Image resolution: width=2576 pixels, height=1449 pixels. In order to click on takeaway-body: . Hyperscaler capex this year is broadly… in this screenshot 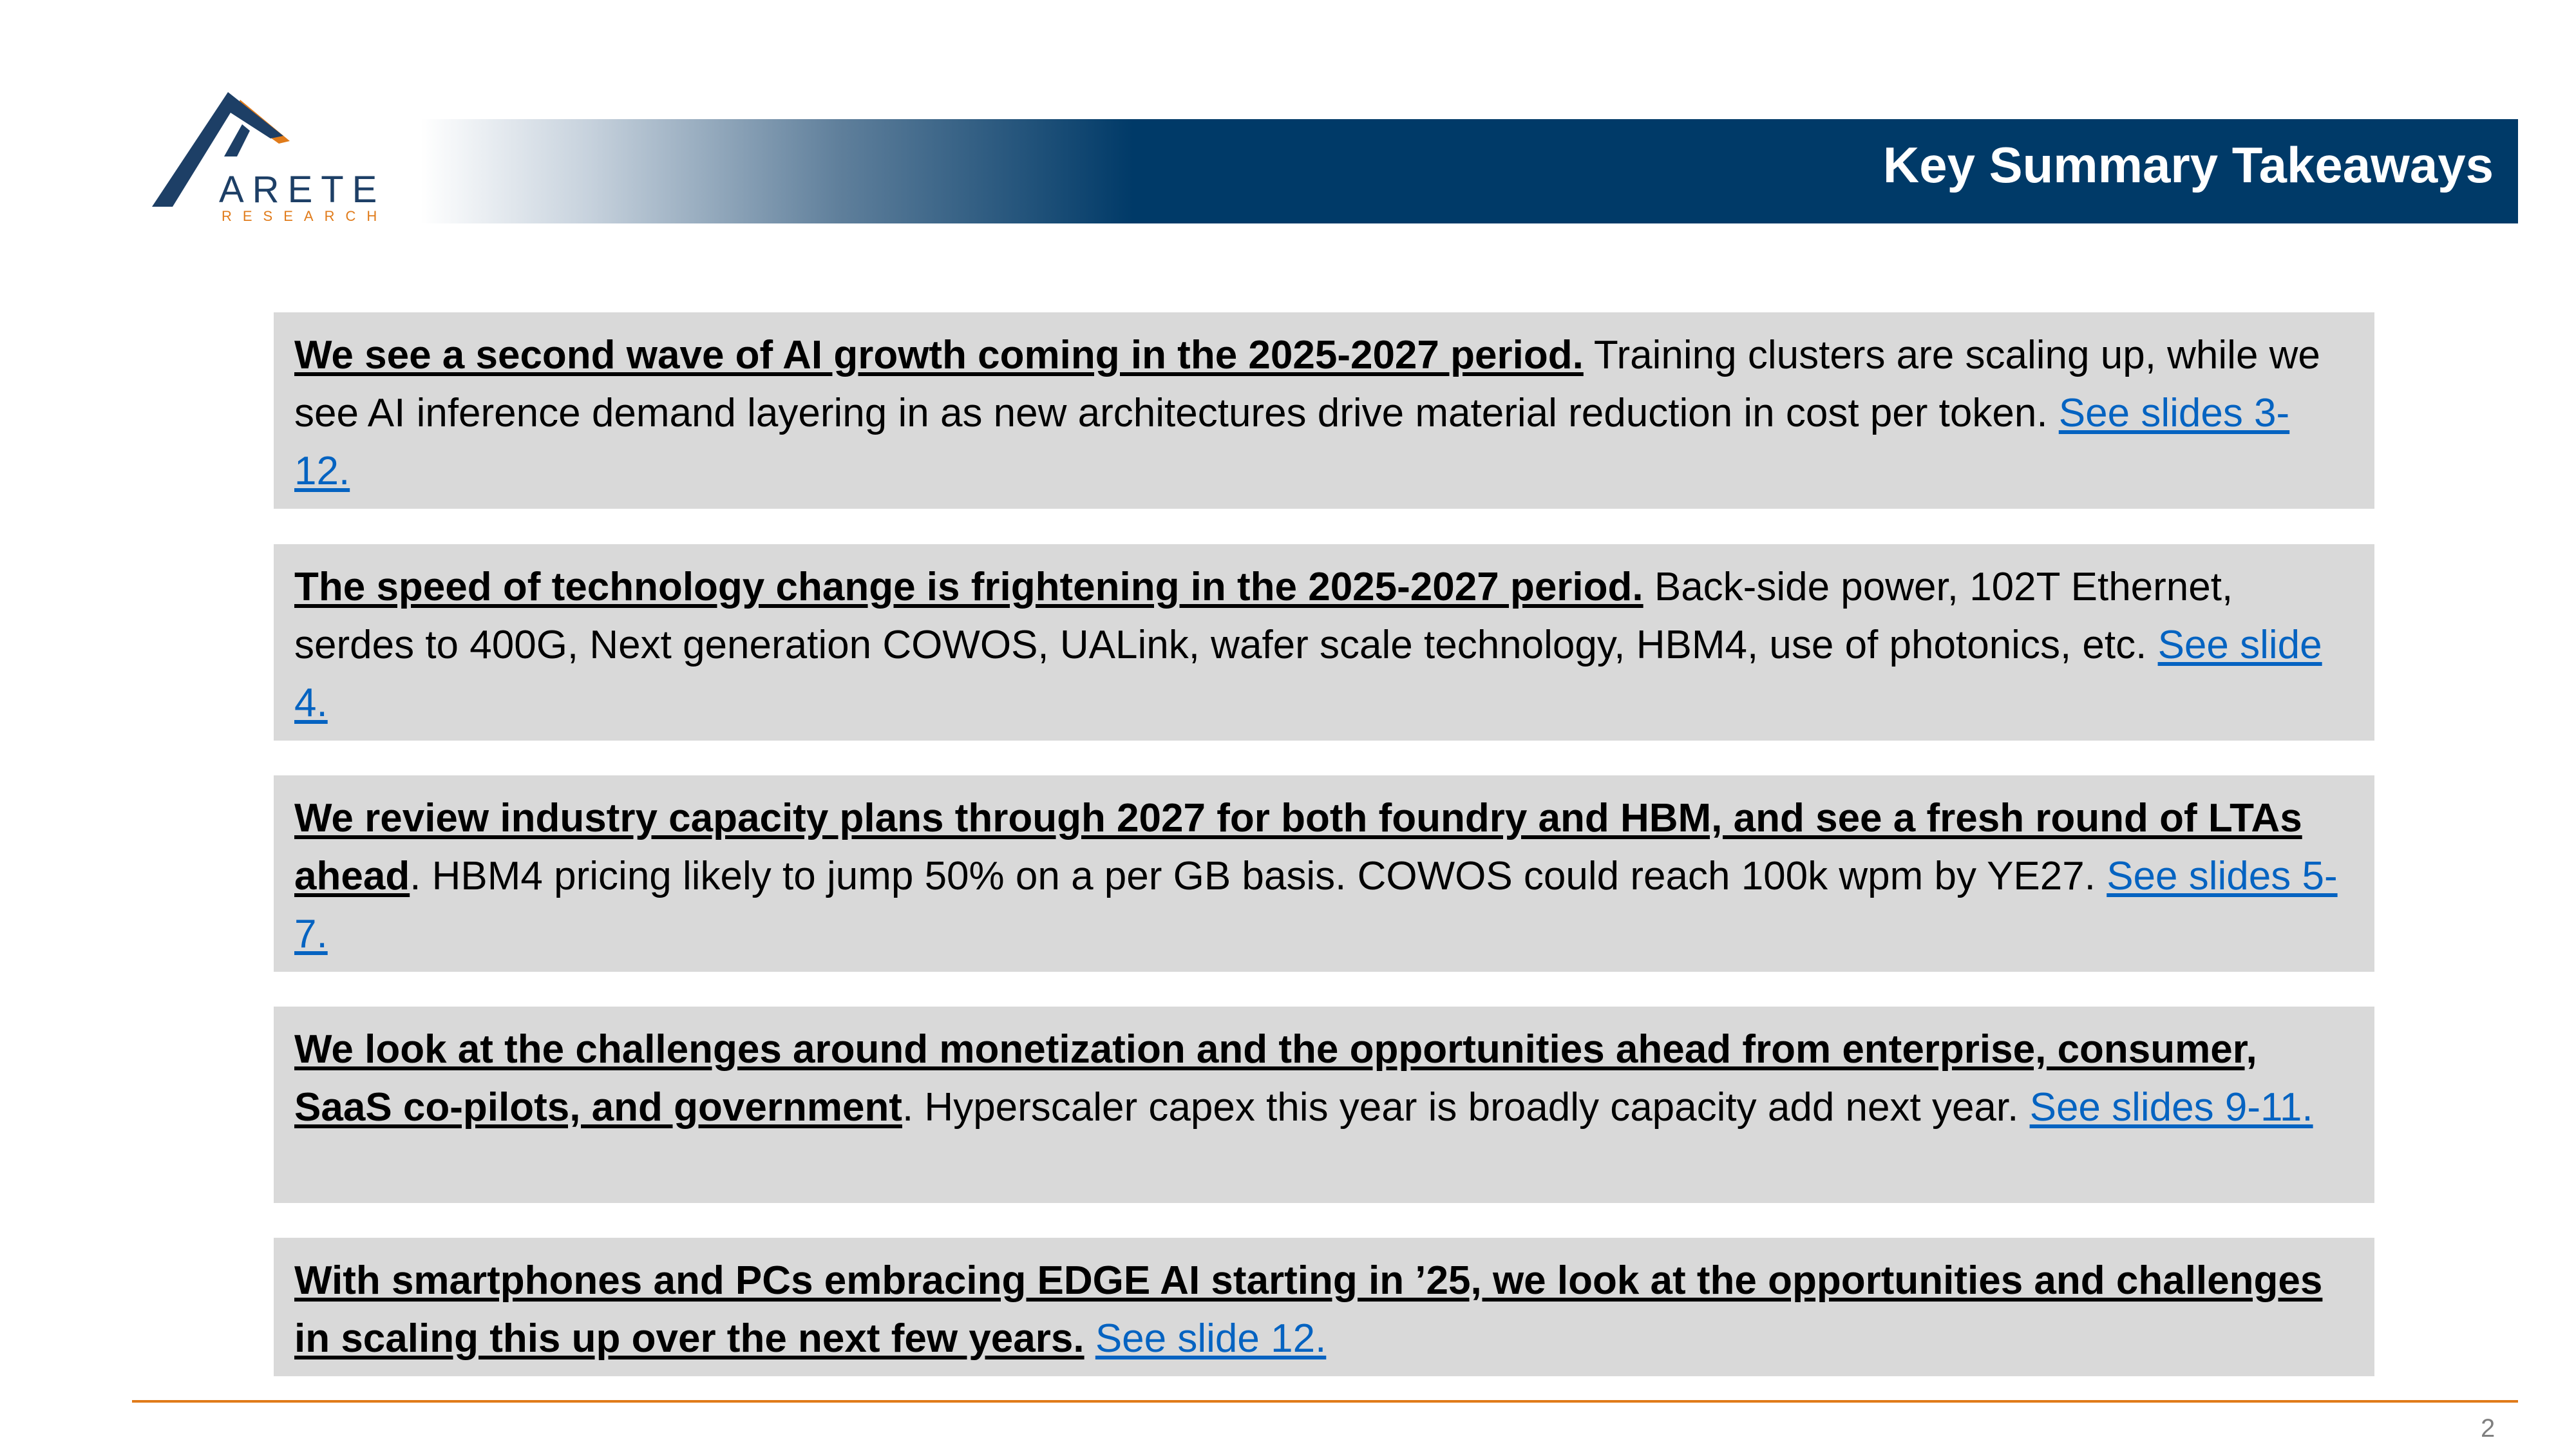, I will do `click(1466, 1107)`.